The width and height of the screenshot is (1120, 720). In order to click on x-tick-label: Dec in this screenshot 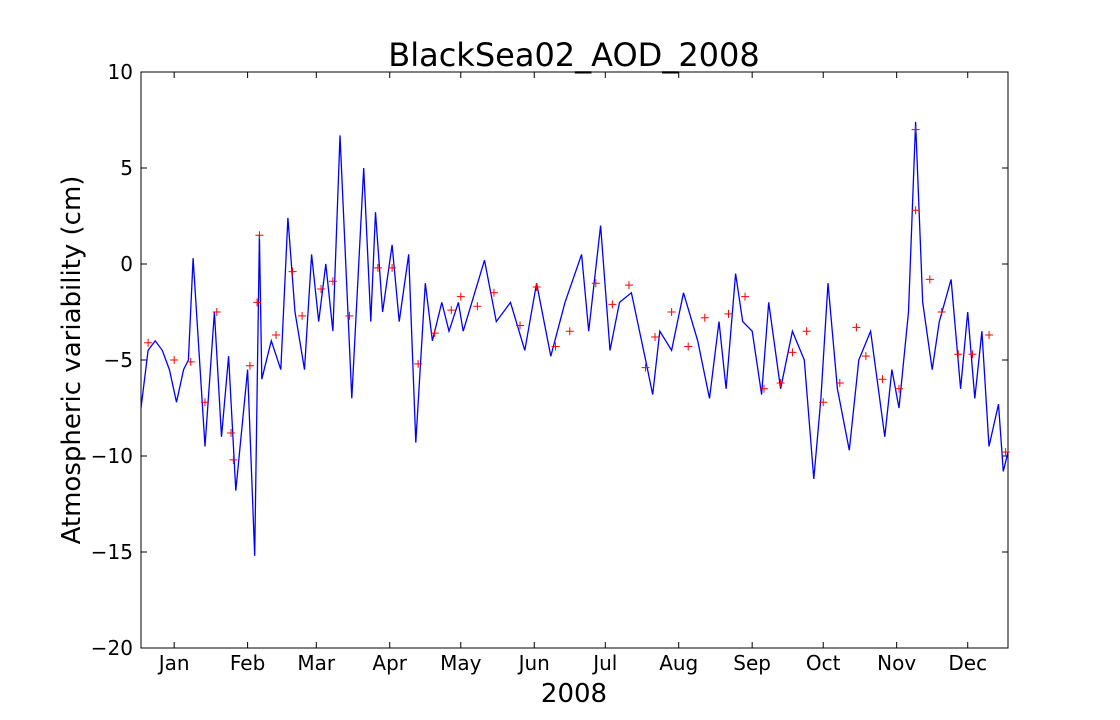, I will do `click(967, 663)`.